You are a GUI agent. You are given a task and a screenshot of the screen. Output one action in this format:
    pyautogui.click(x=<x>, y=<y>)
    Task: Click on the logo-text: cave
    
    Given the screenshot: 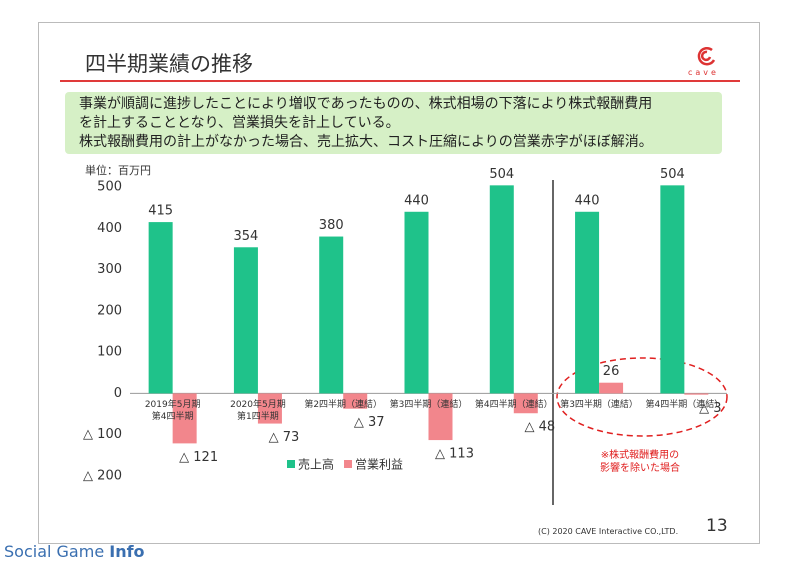 What is the action you would take?
    pyautogui.click(x=703, y=72)
    